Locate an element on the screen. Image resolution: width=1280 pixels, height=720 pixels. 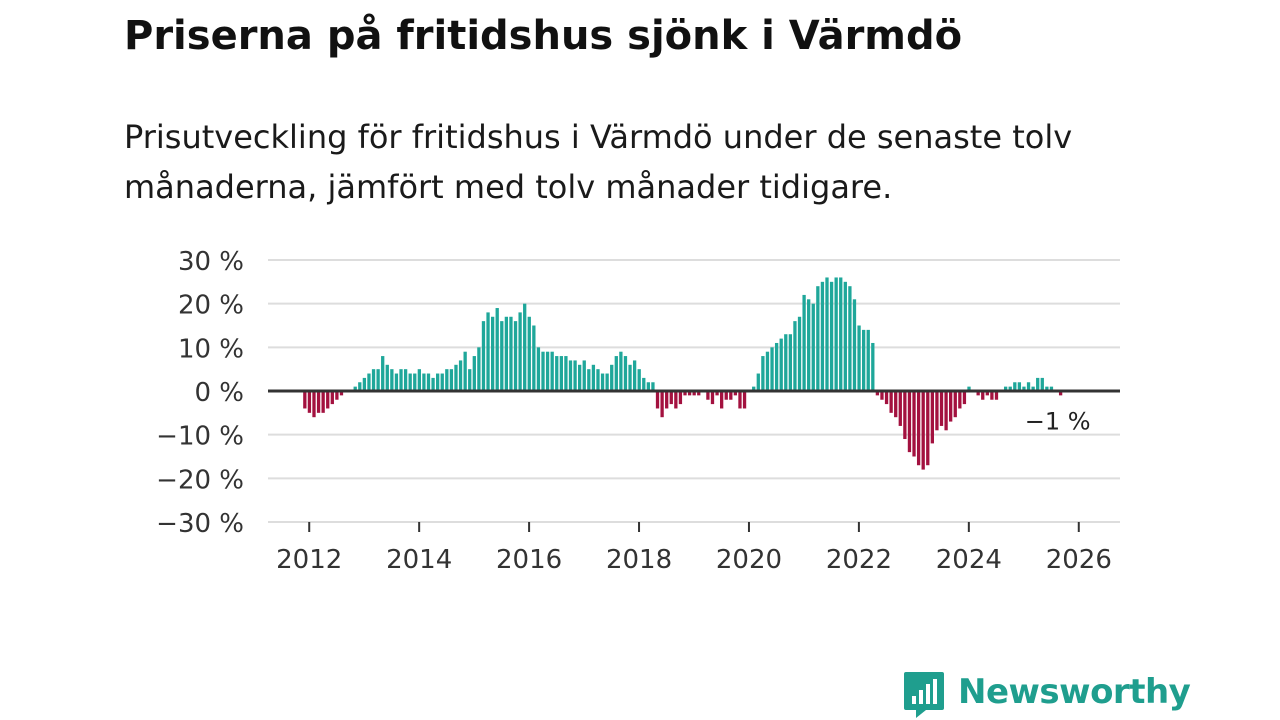
newsworthy-logo-icon is located at coordinates (924, 695).